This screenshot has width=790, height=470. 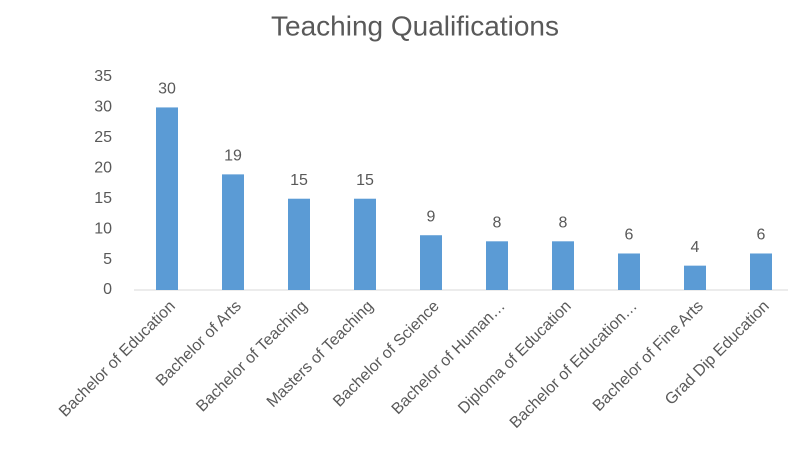 I want to click on y-tick-label: 0, so click(x=107, y=289).